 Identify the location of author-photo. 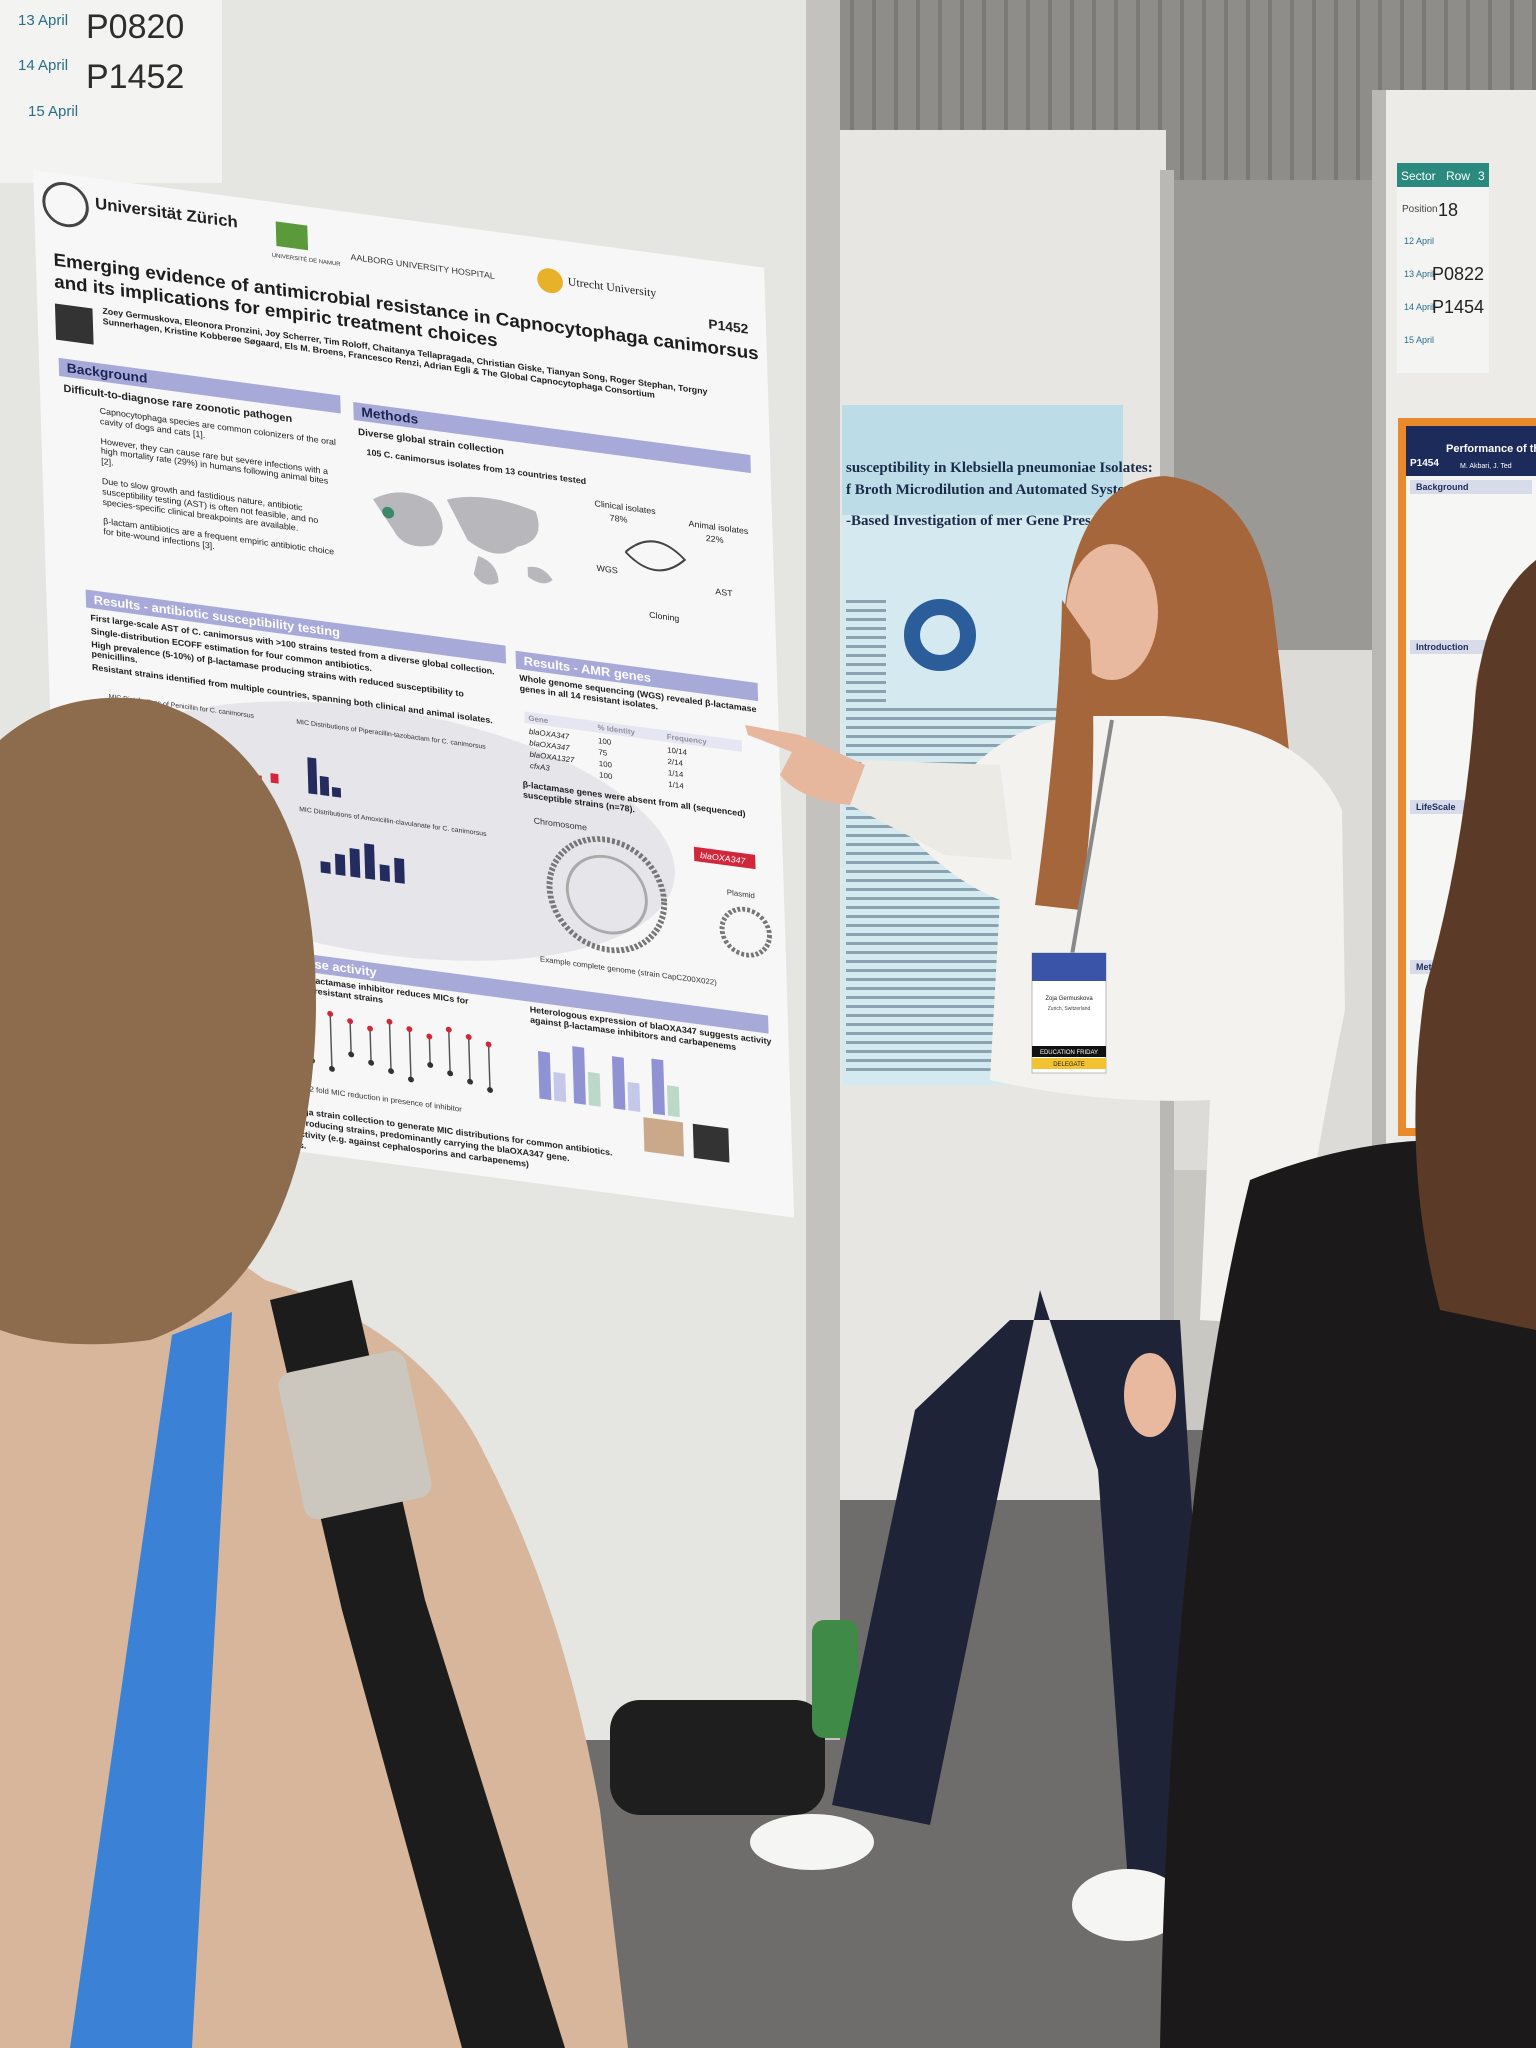
(663, 1137).